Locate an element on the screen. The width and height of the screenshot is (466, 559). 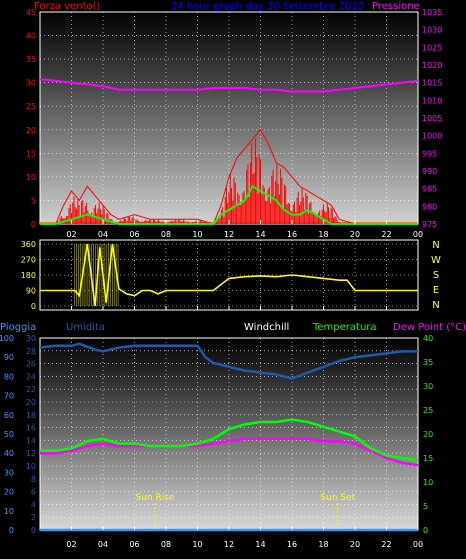
y-right-tick-label: 35 is located at coordinates (428, 362).